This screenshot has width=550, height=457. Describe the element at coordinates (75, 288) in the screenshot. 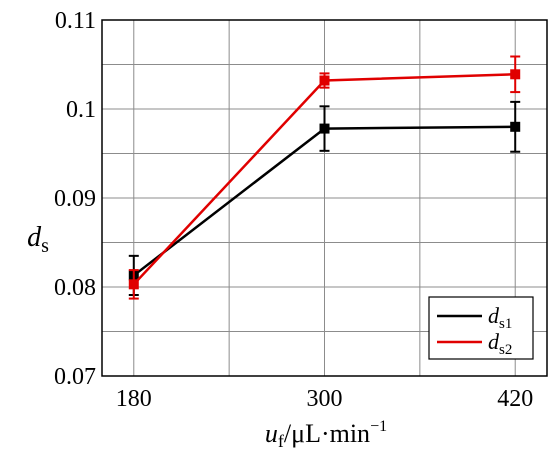

I see `y-tick-label: 0.08` at that location.